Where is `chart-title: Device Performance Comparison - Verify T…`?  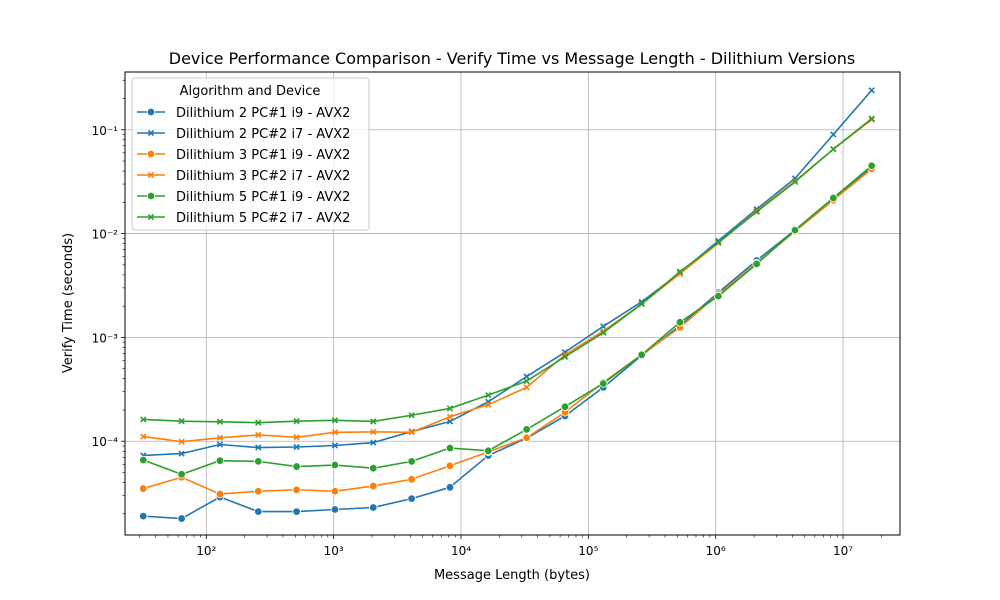 chart-title: Device Performance Comparison - Verify T… is located at coordinates (512, 58).